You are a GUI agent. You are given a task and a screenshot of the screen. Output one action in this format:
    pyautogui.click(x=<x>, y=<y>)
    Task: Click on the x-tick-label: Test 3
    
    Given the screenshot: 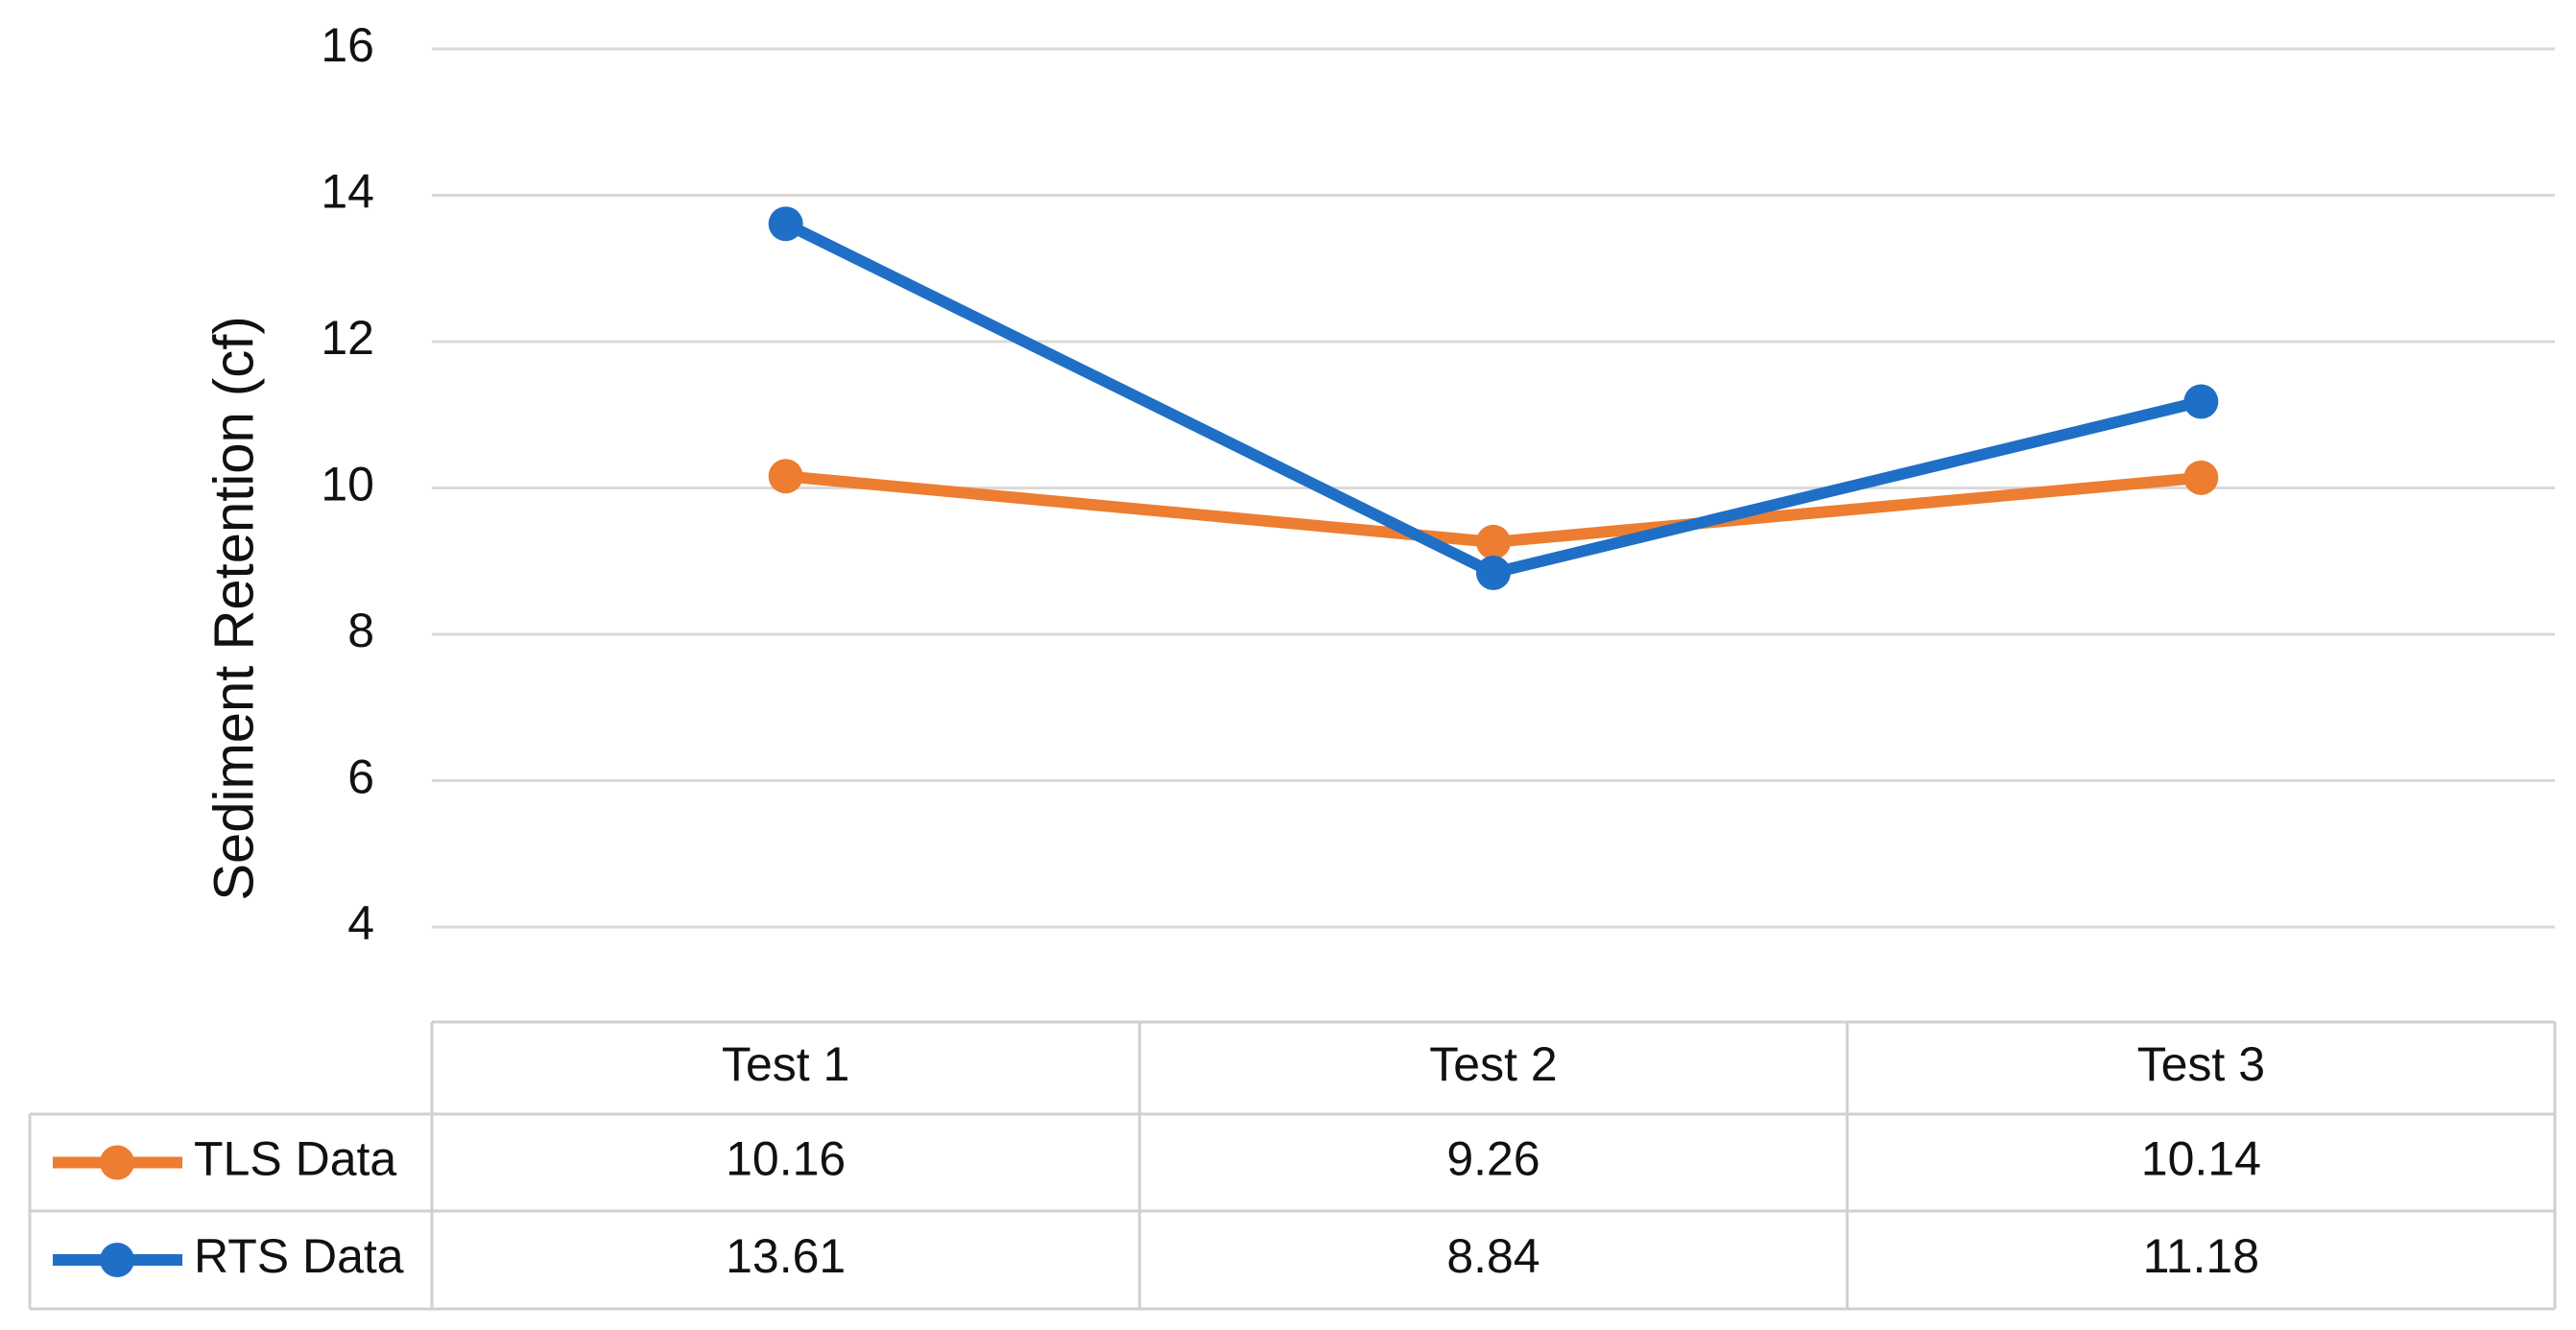 What is the action you would take?
    pyautogui.click(x=2201, y=1064)
    